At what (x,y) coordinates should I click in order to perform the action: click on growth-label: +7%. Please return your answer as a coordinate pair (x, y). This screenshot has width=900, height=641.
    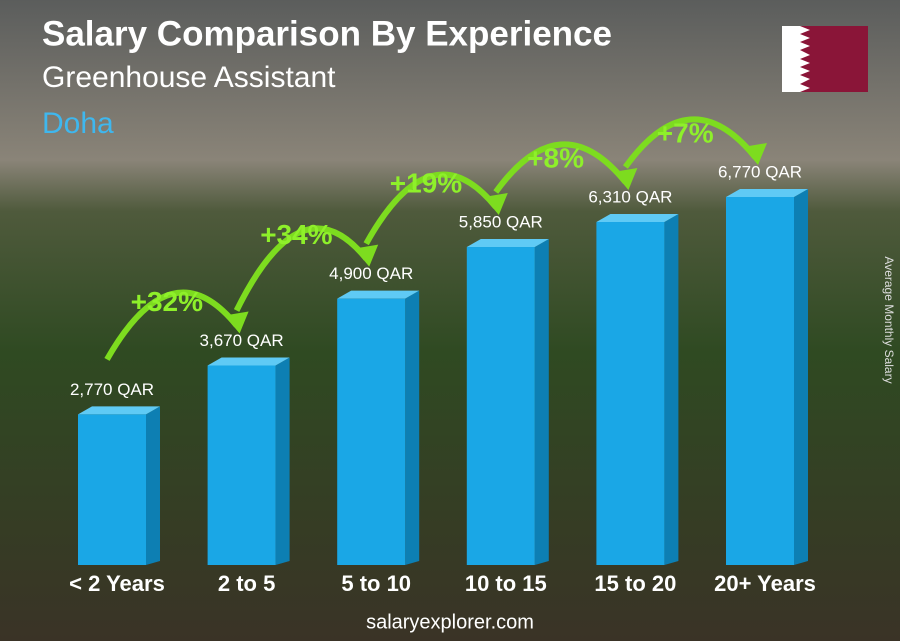
    Looking at the image, I should click on (685, 132).